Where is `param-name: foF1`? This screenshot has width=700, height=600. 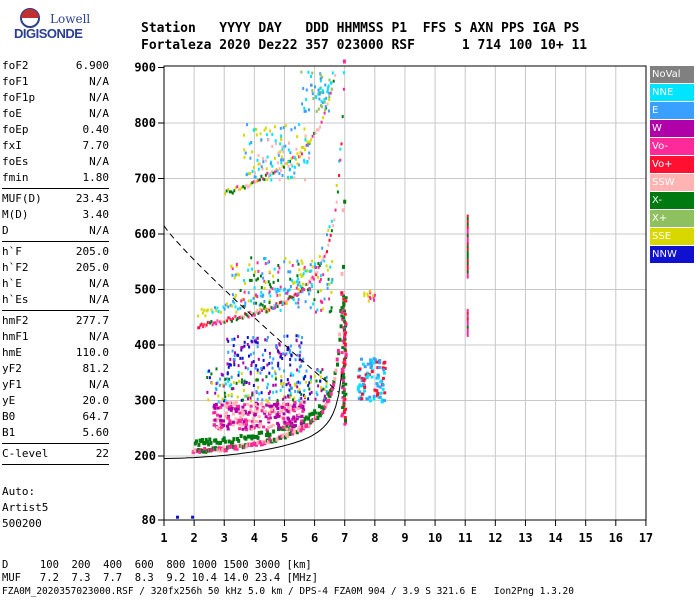
param-name: foF1 is located at coordinates (15, 81).